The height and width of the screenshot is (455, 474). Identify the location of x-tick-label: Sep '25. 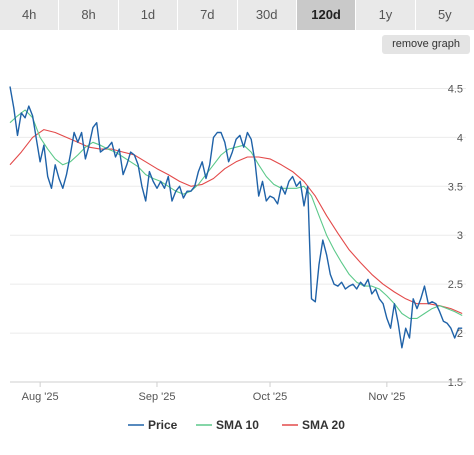
(156, 397).